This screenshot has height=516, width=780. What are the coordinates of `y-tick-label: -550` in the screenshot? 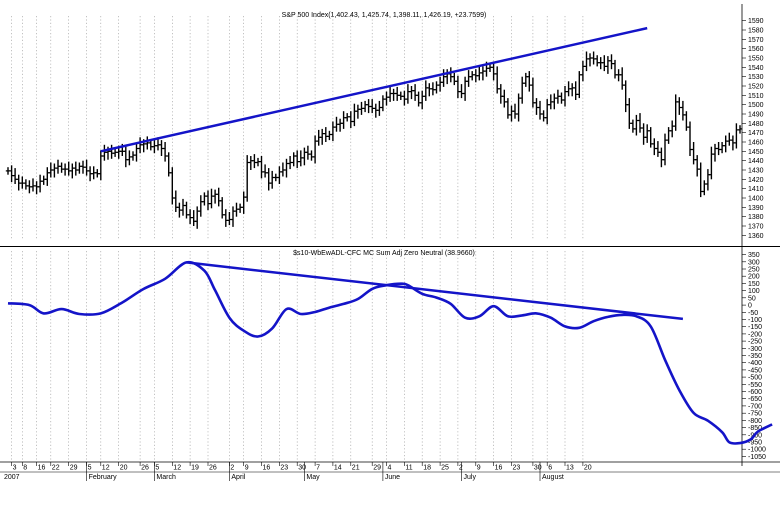 It's located at (755, 385).